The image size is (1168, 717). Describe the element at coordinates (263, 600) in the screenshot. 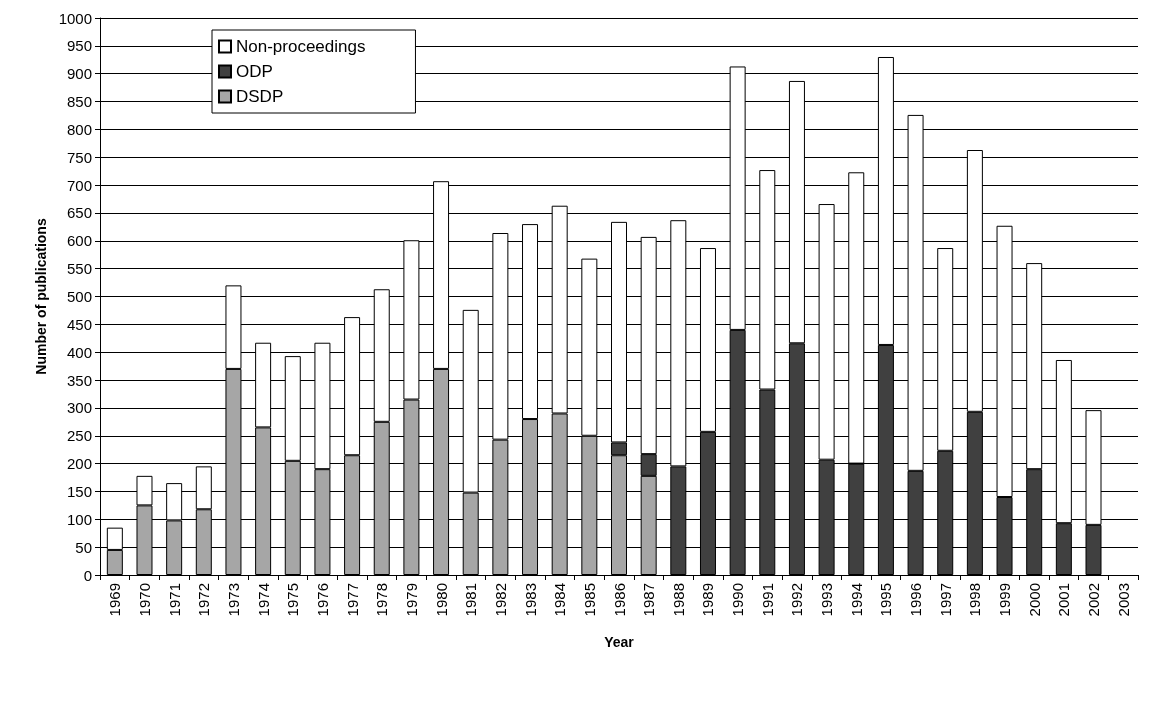

I see `x-tick-label: 1974` at that location.